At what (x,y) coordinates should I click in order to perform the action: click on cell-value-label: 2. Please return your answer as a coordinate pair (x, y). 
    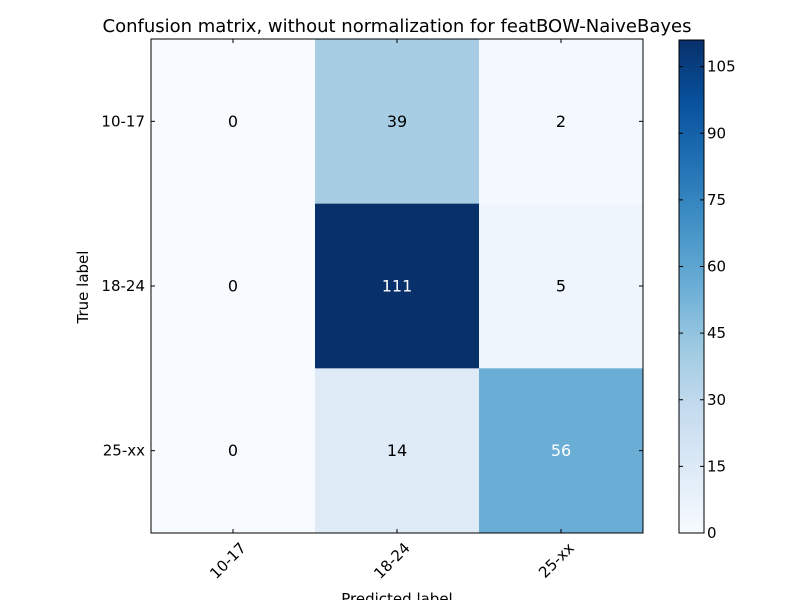
    Looking at the image, I should click on (561, 121).